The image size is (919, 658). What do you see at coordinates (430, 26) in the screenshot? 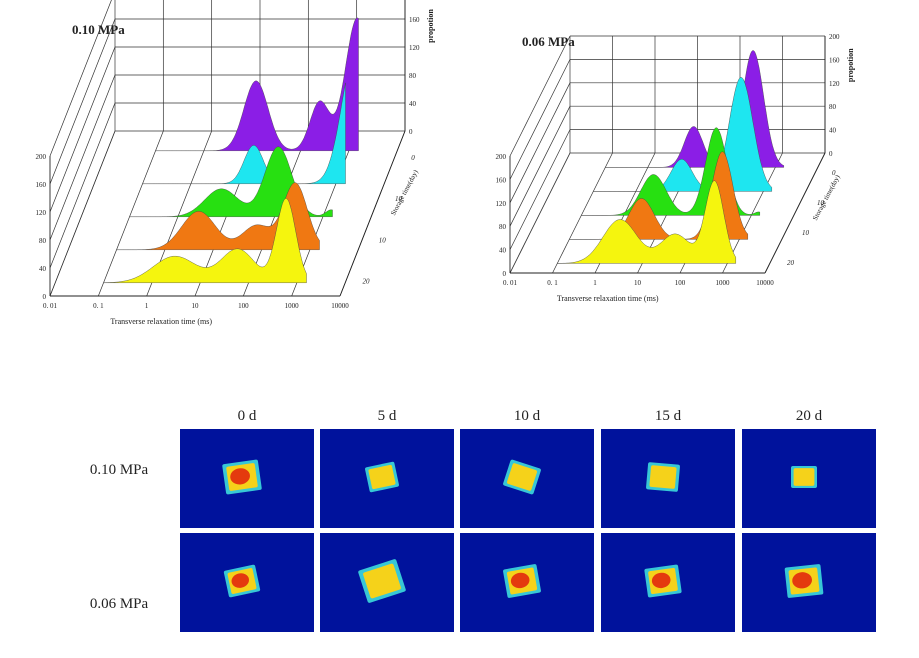
I see `y-axis-label: propotion` at bounding box center [430, 26].